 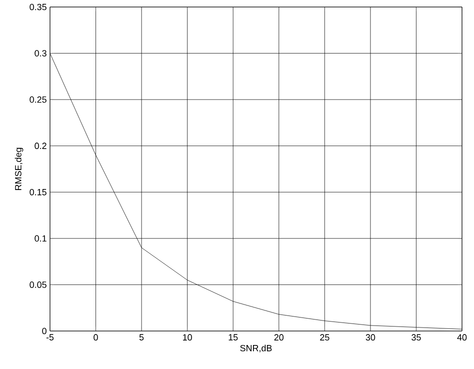 I want to click on y-tick-label: 0.35, so click(x=38, y=7).